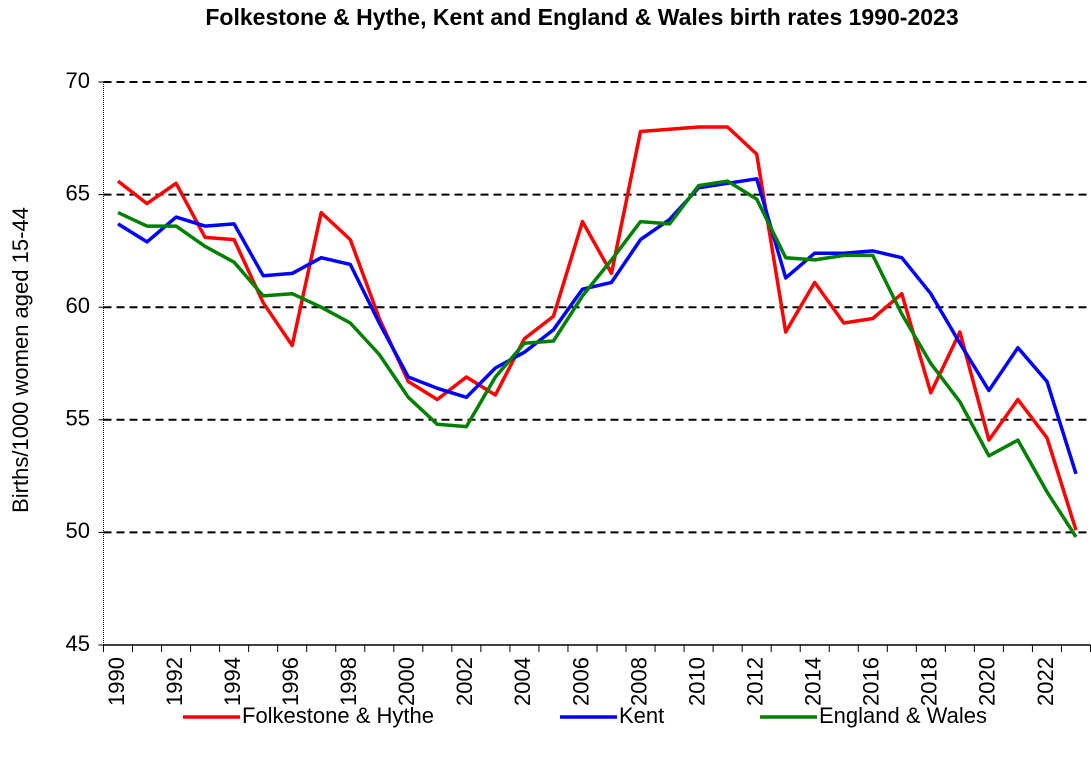 This screenshot has width=1091, height=758. I want to click on y-tick-label: 55, so click(78, 418).